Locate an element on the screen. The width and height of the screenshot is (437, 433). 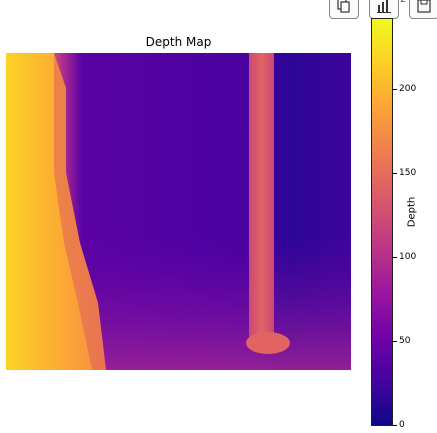
copy-button is located at coordinates (344, 9).